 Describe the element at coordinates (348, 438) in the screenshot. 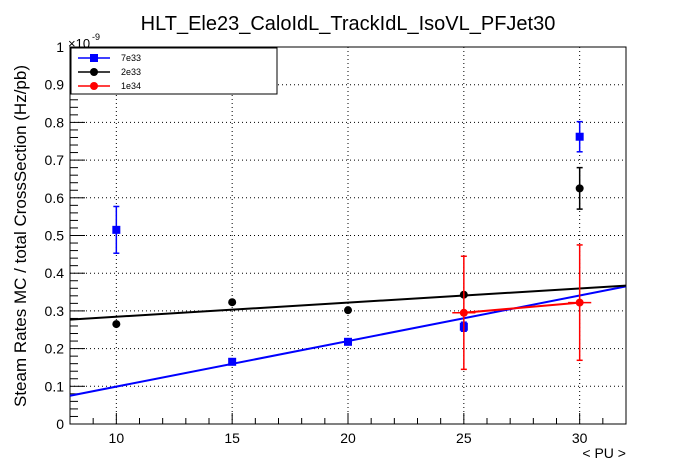

I see `x-tick-label: 20` at that location.